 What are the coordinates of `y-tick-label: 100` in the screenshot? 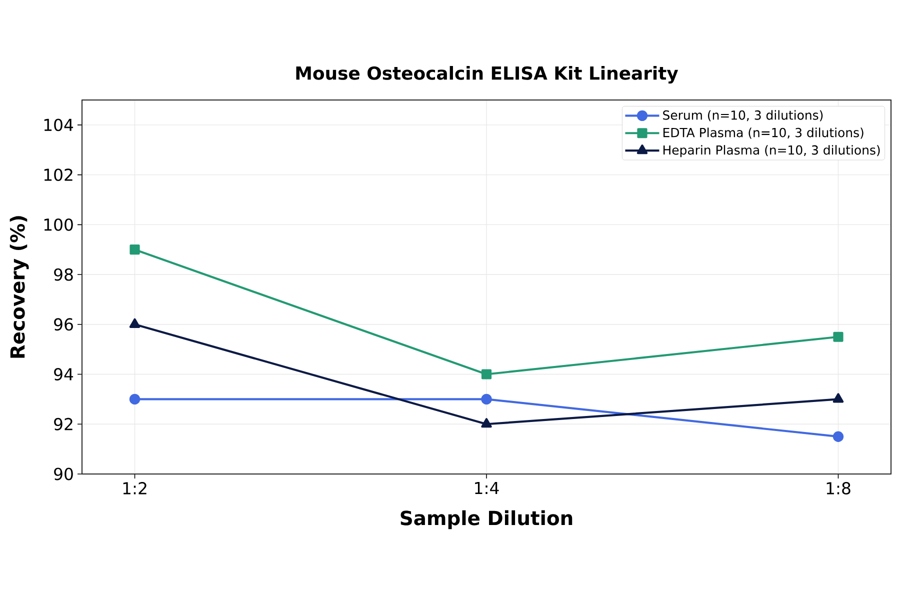 It's located at (58, 224).